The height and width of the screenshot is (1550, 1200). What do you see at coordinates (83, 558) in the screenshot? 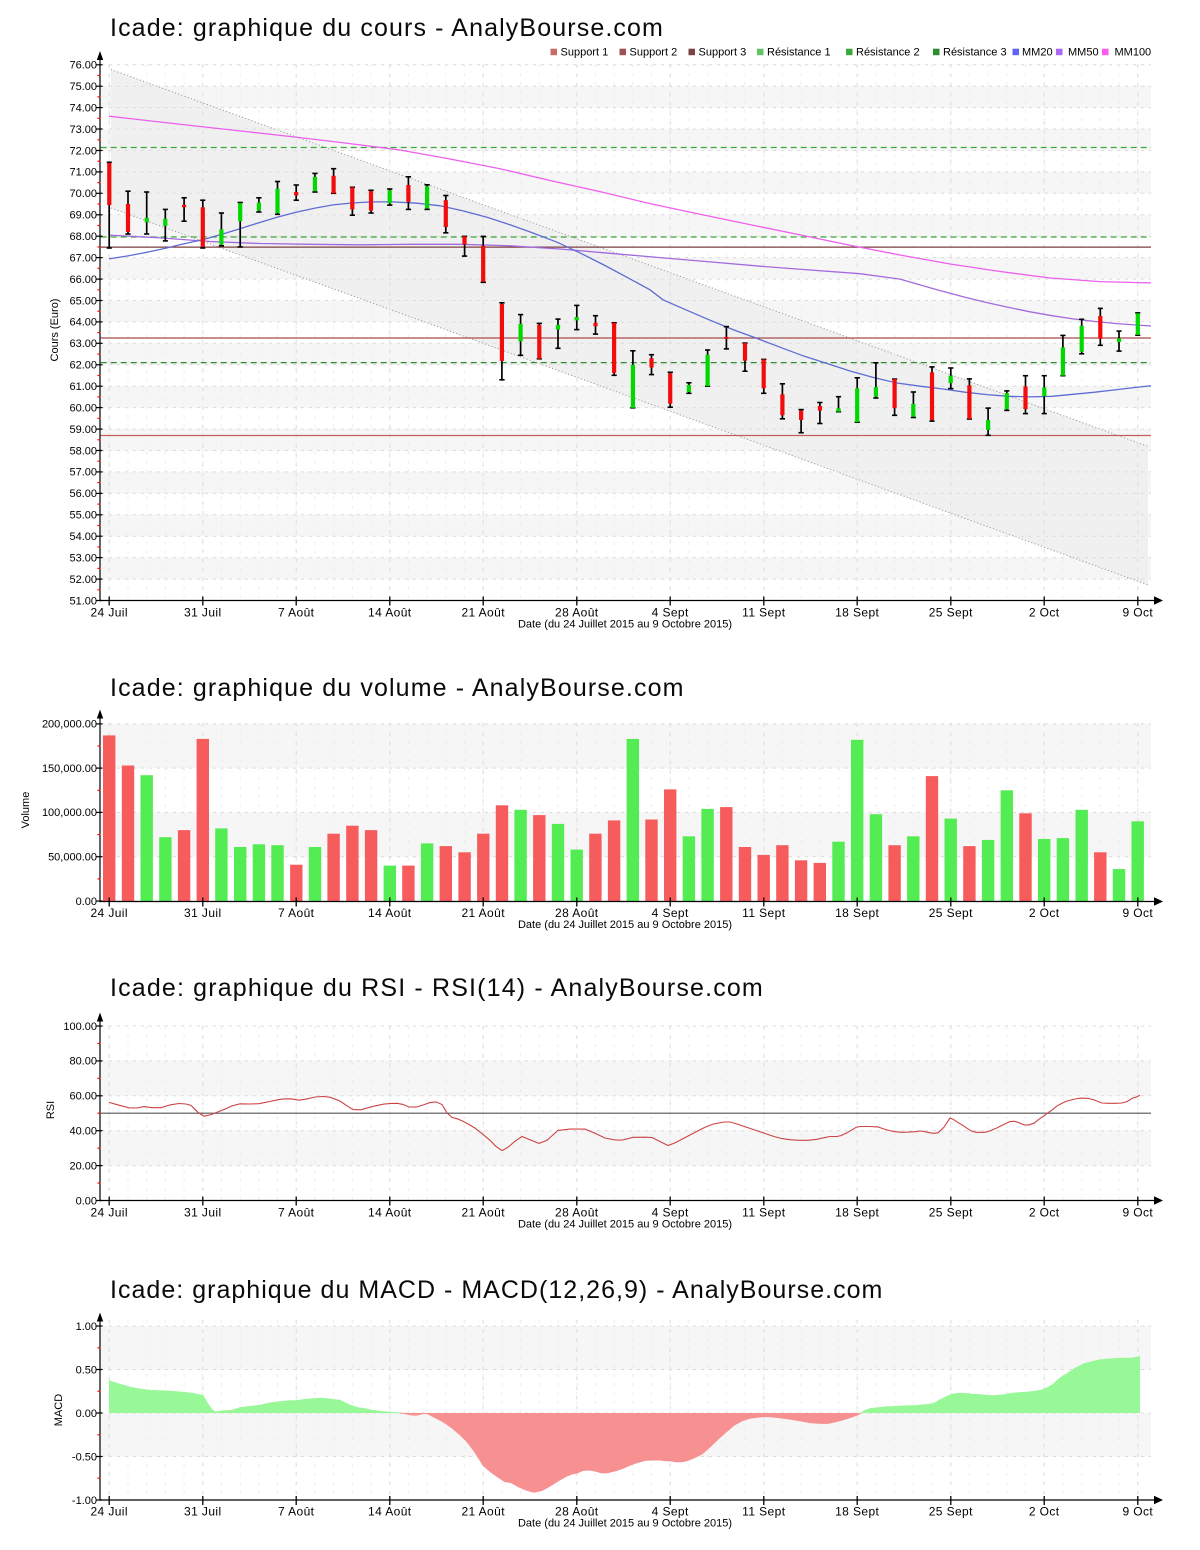
I see `svg-text: 53.00` at bounding box center [83, 558].